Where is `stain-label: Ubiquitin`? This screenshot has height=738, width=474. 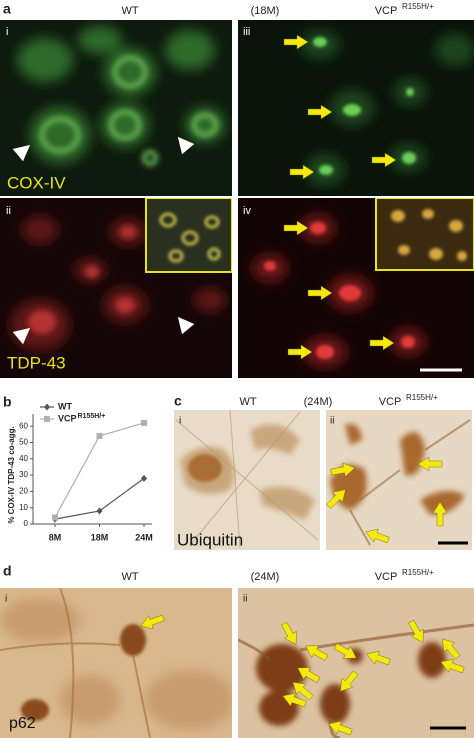 stain-label: Ubiquitin is located at coordinates (210, 539).